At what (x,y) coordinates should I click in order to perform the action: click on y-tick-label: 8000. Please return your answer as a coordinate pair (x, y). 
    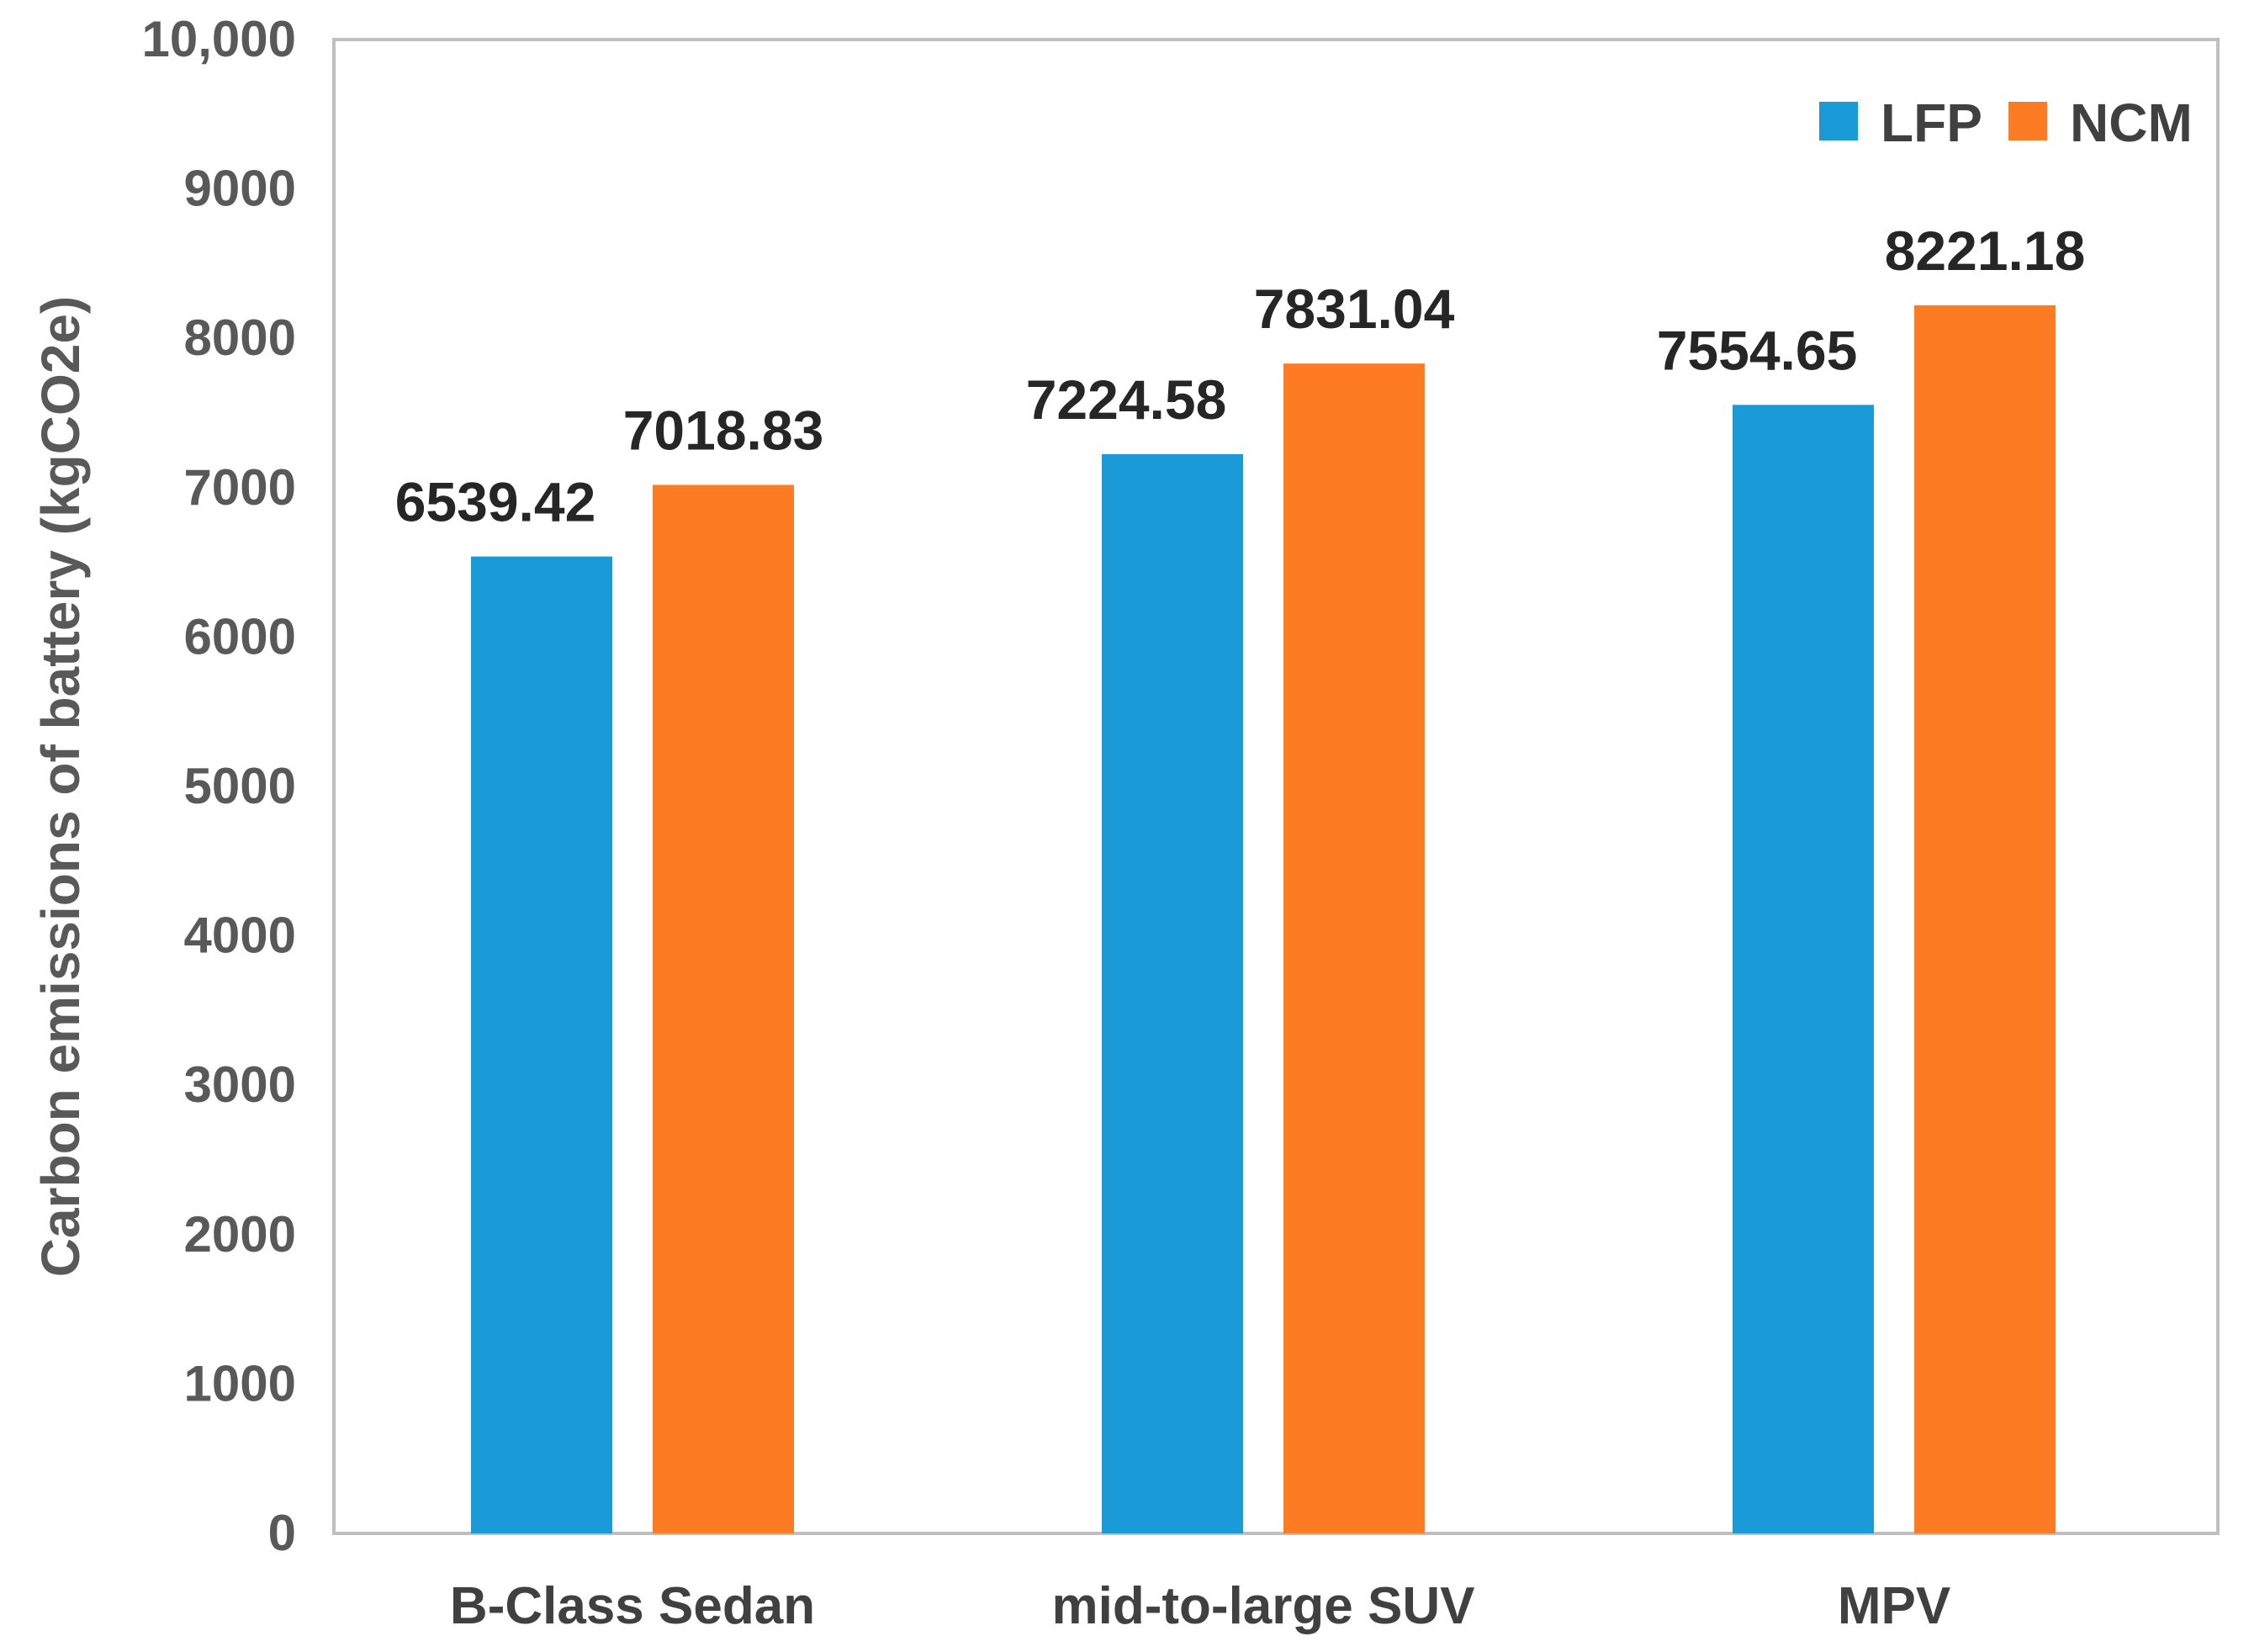
    Looking at the image, I should click on (240, 338).